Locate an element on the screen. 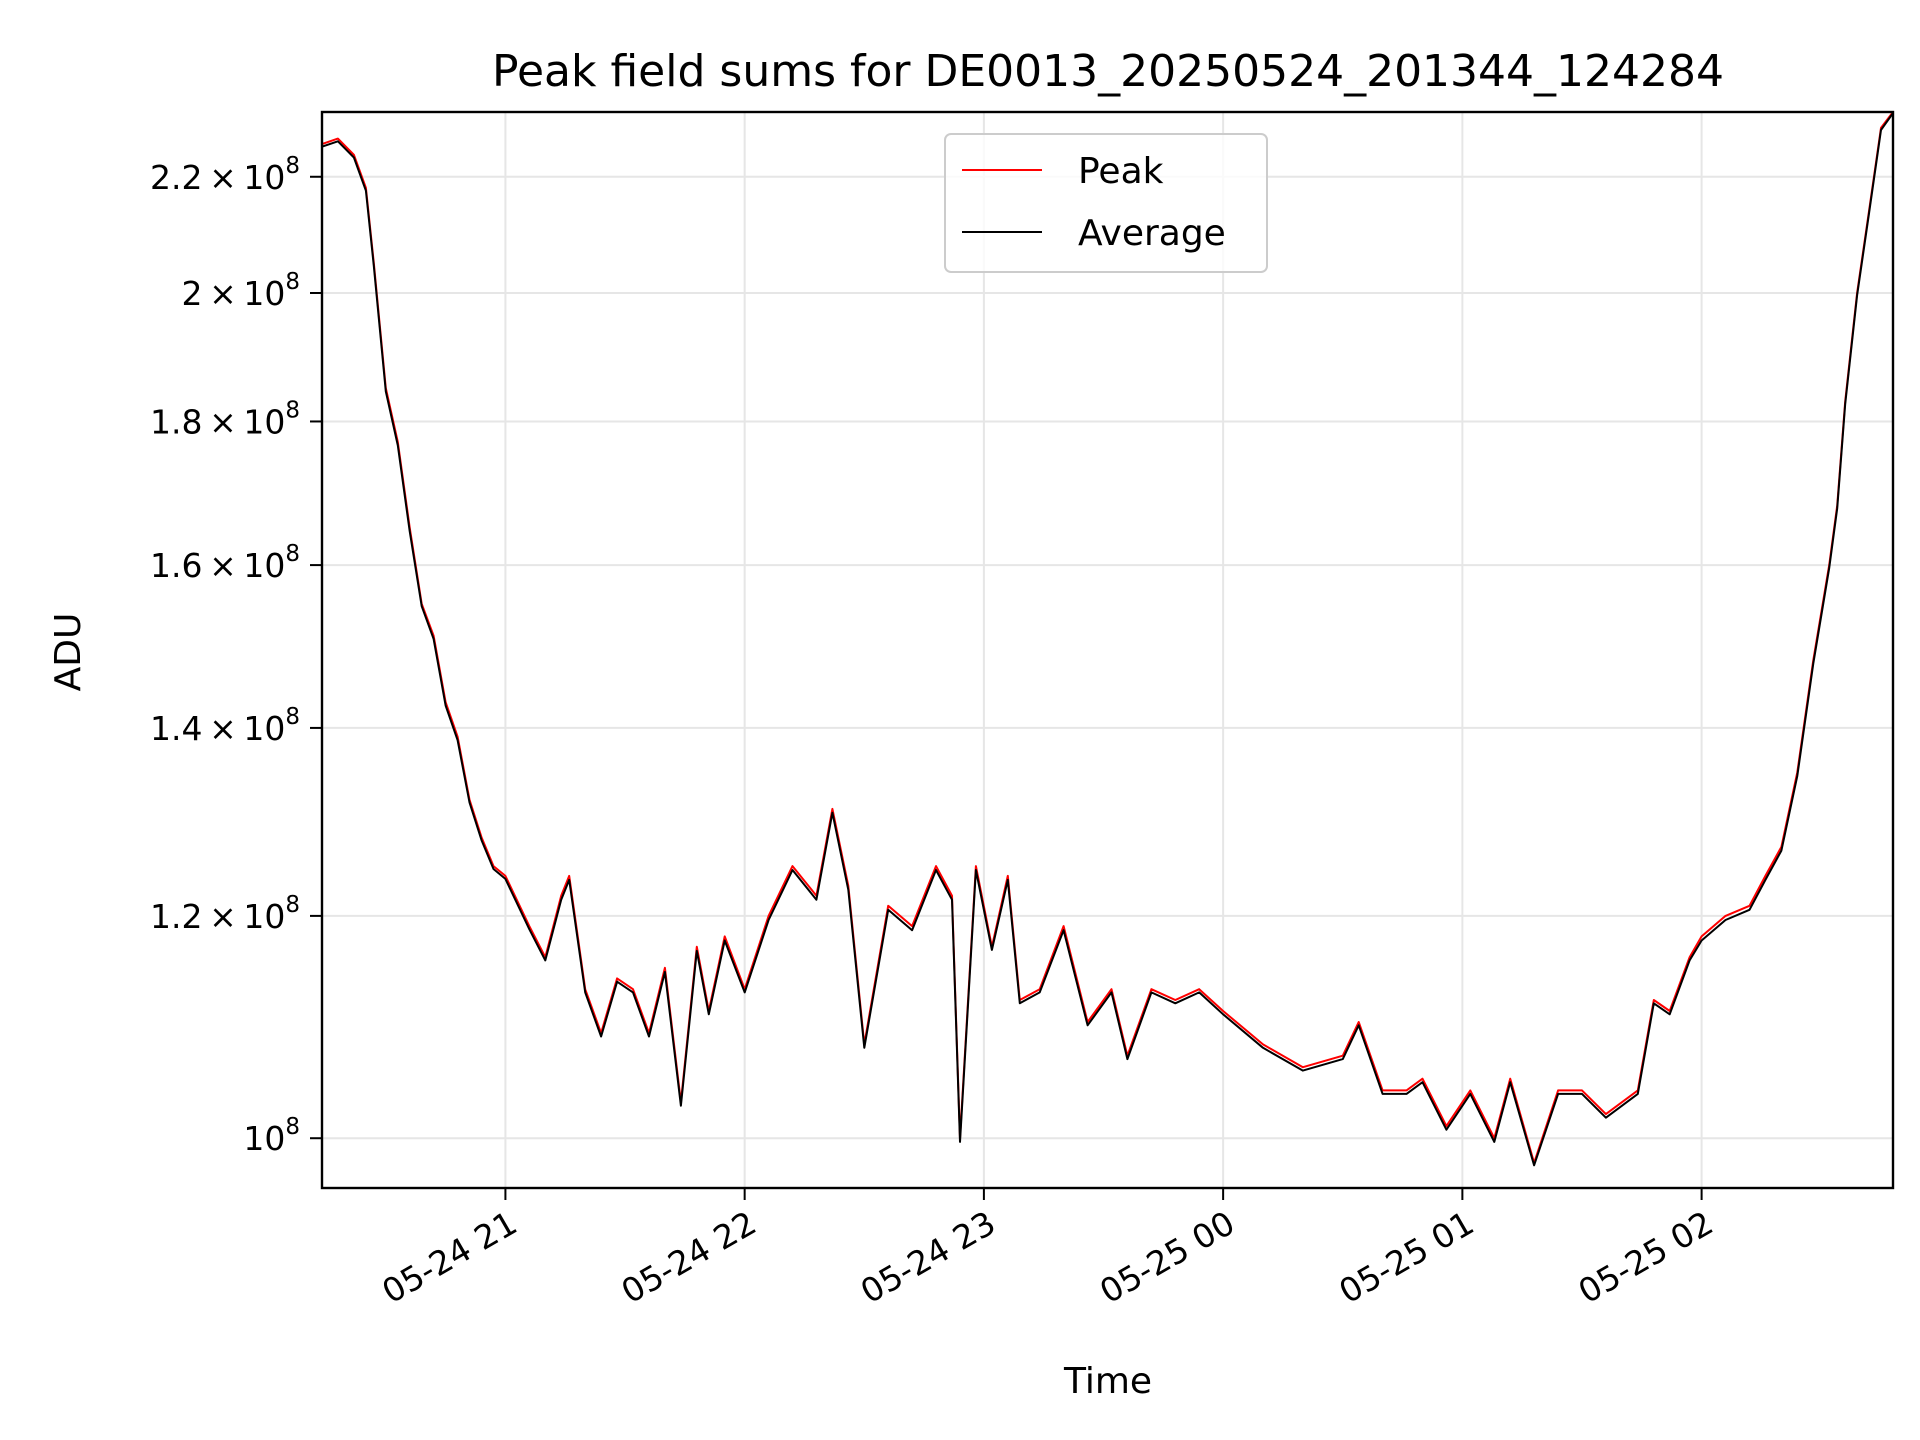  legend-label-peak: Peak is located at coordinates (1121, 171).